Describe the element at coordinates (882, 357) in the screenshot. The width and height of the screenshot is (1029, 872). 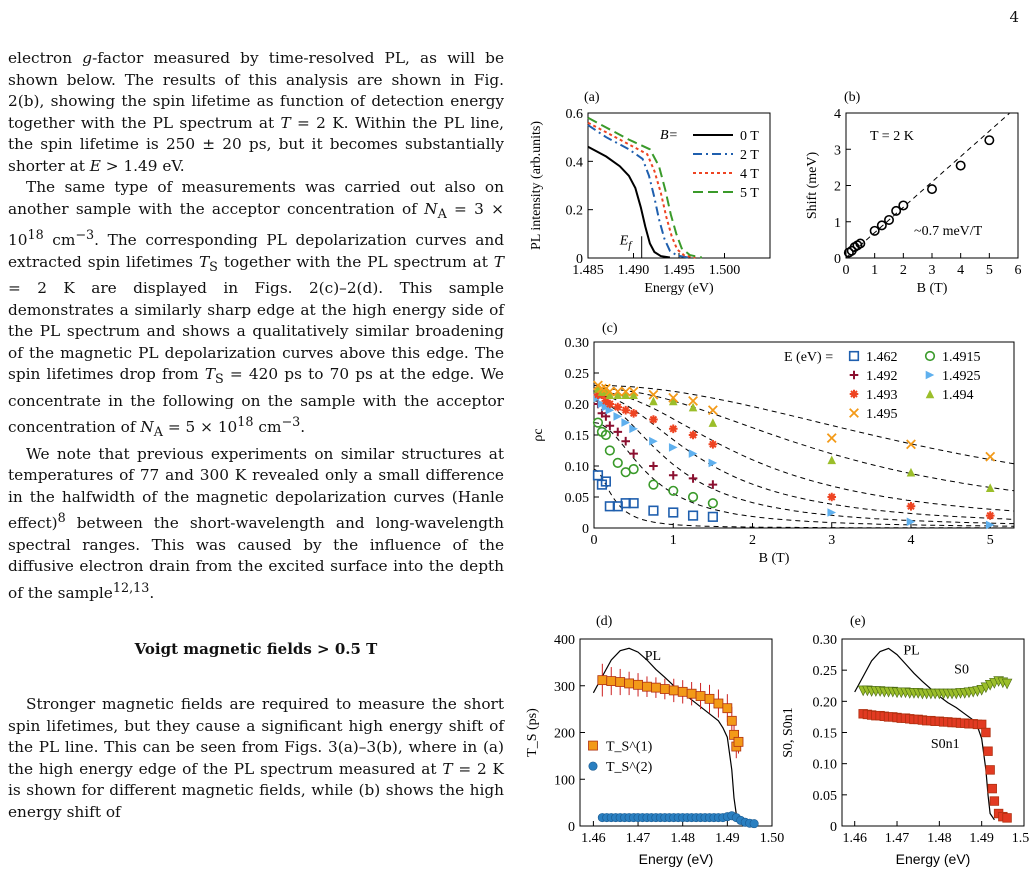
I see `legend-label: 1.462` at that location.